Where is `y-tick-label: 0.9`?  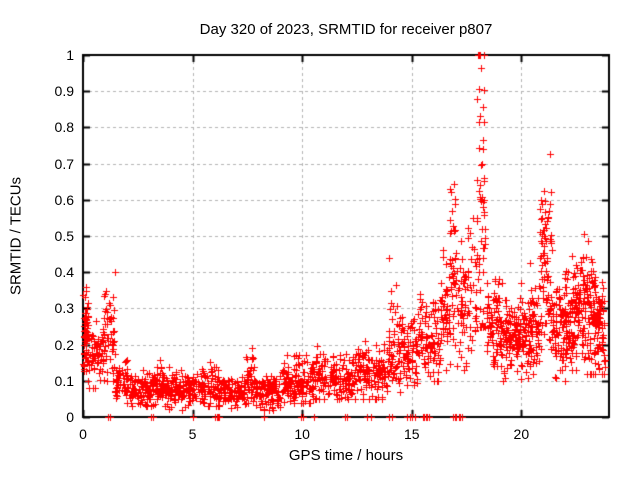 y-tick-label: 0.9 is located at coordinates (64, 91).